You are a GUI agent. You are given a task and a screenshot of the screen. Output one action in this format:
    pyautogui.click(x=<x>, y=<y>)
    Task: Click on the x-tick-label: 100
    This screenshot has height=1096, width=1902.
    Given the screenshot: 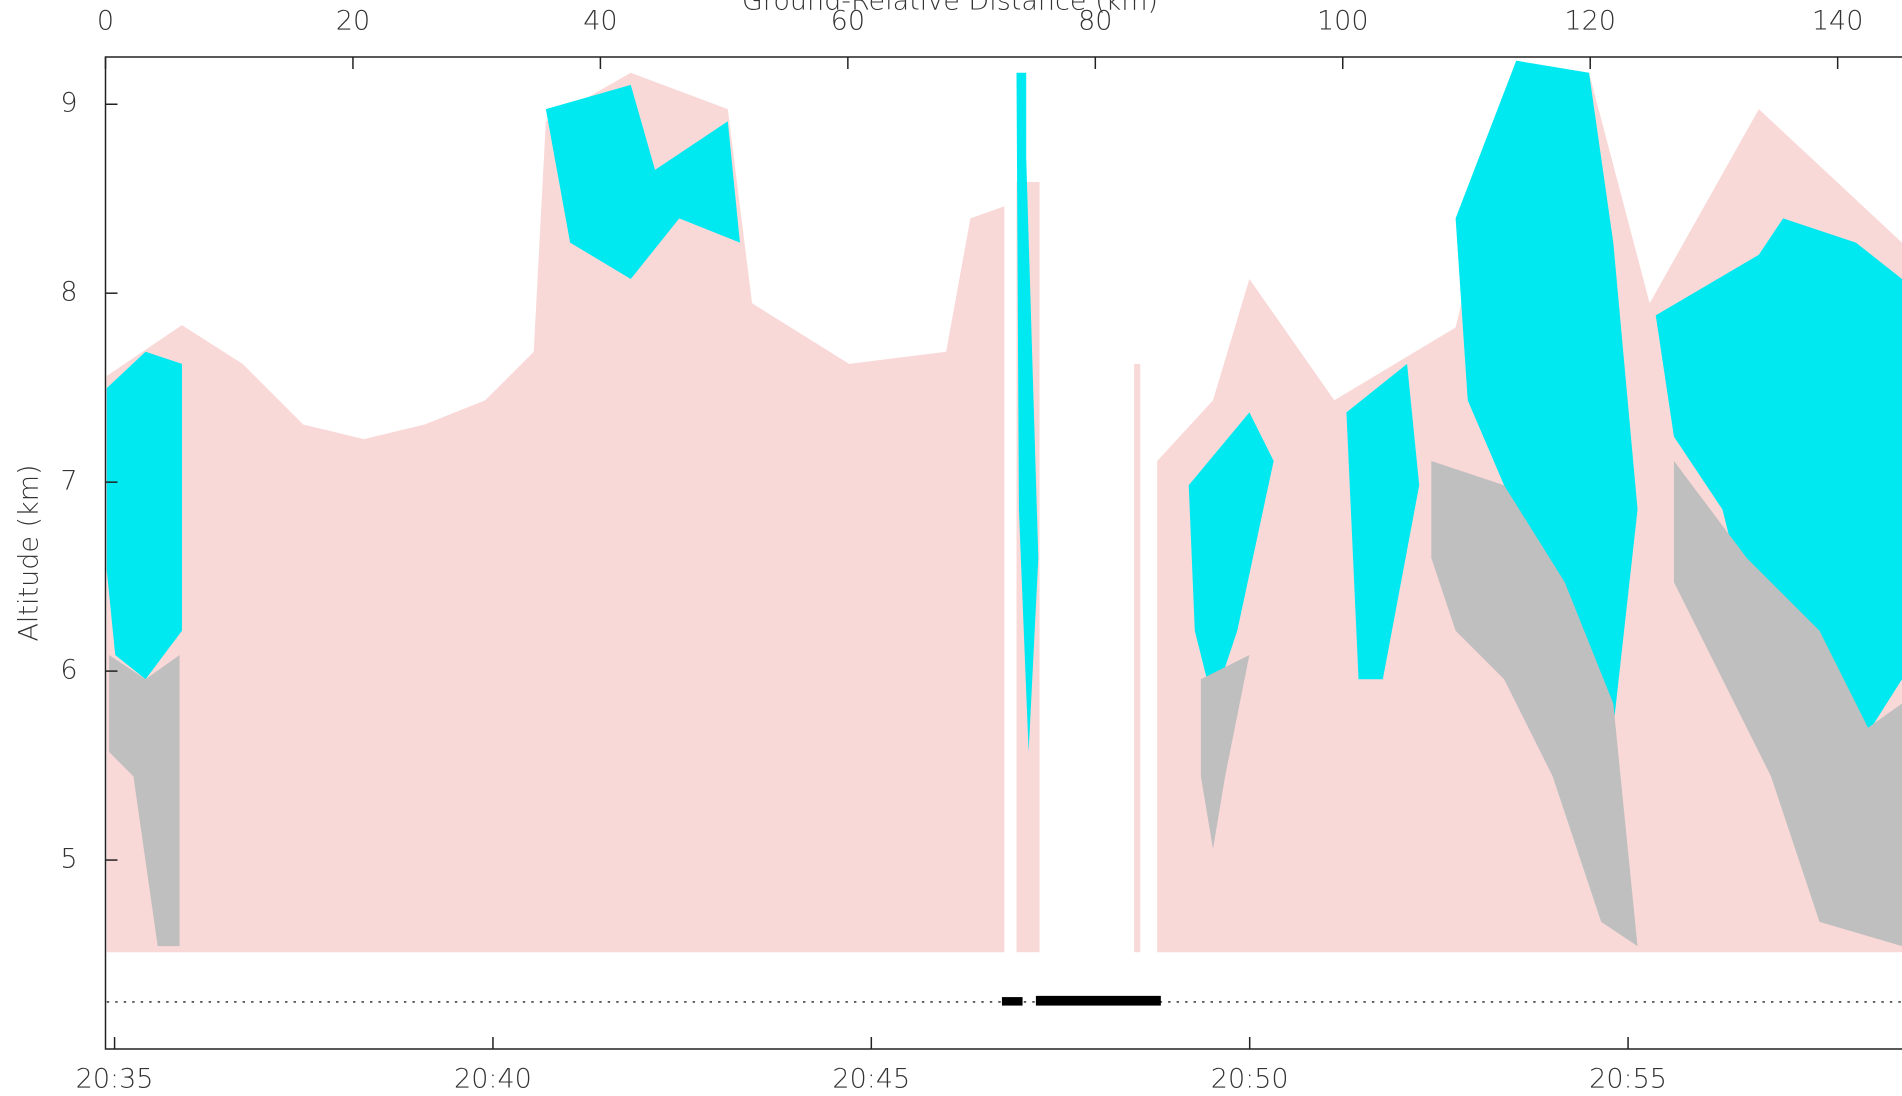 What is the action you would take?
    pyautogui.click(x=1343, y=21)
    